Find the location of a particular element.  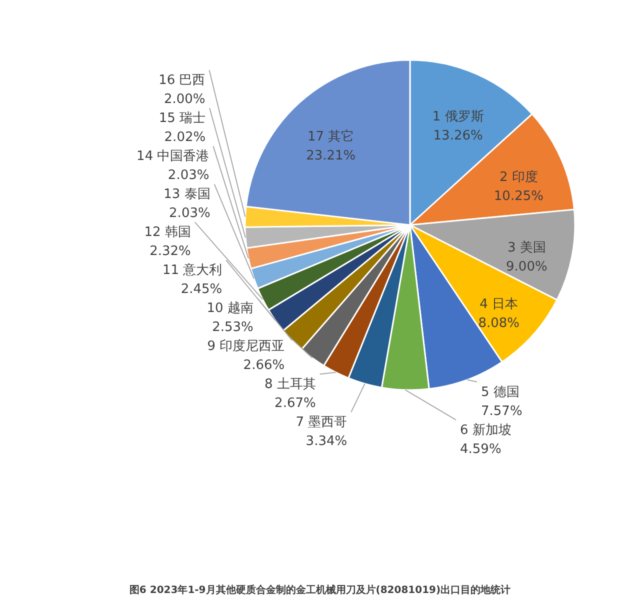

slice-label: 11 意大利 is located at coordinates (192, 270).